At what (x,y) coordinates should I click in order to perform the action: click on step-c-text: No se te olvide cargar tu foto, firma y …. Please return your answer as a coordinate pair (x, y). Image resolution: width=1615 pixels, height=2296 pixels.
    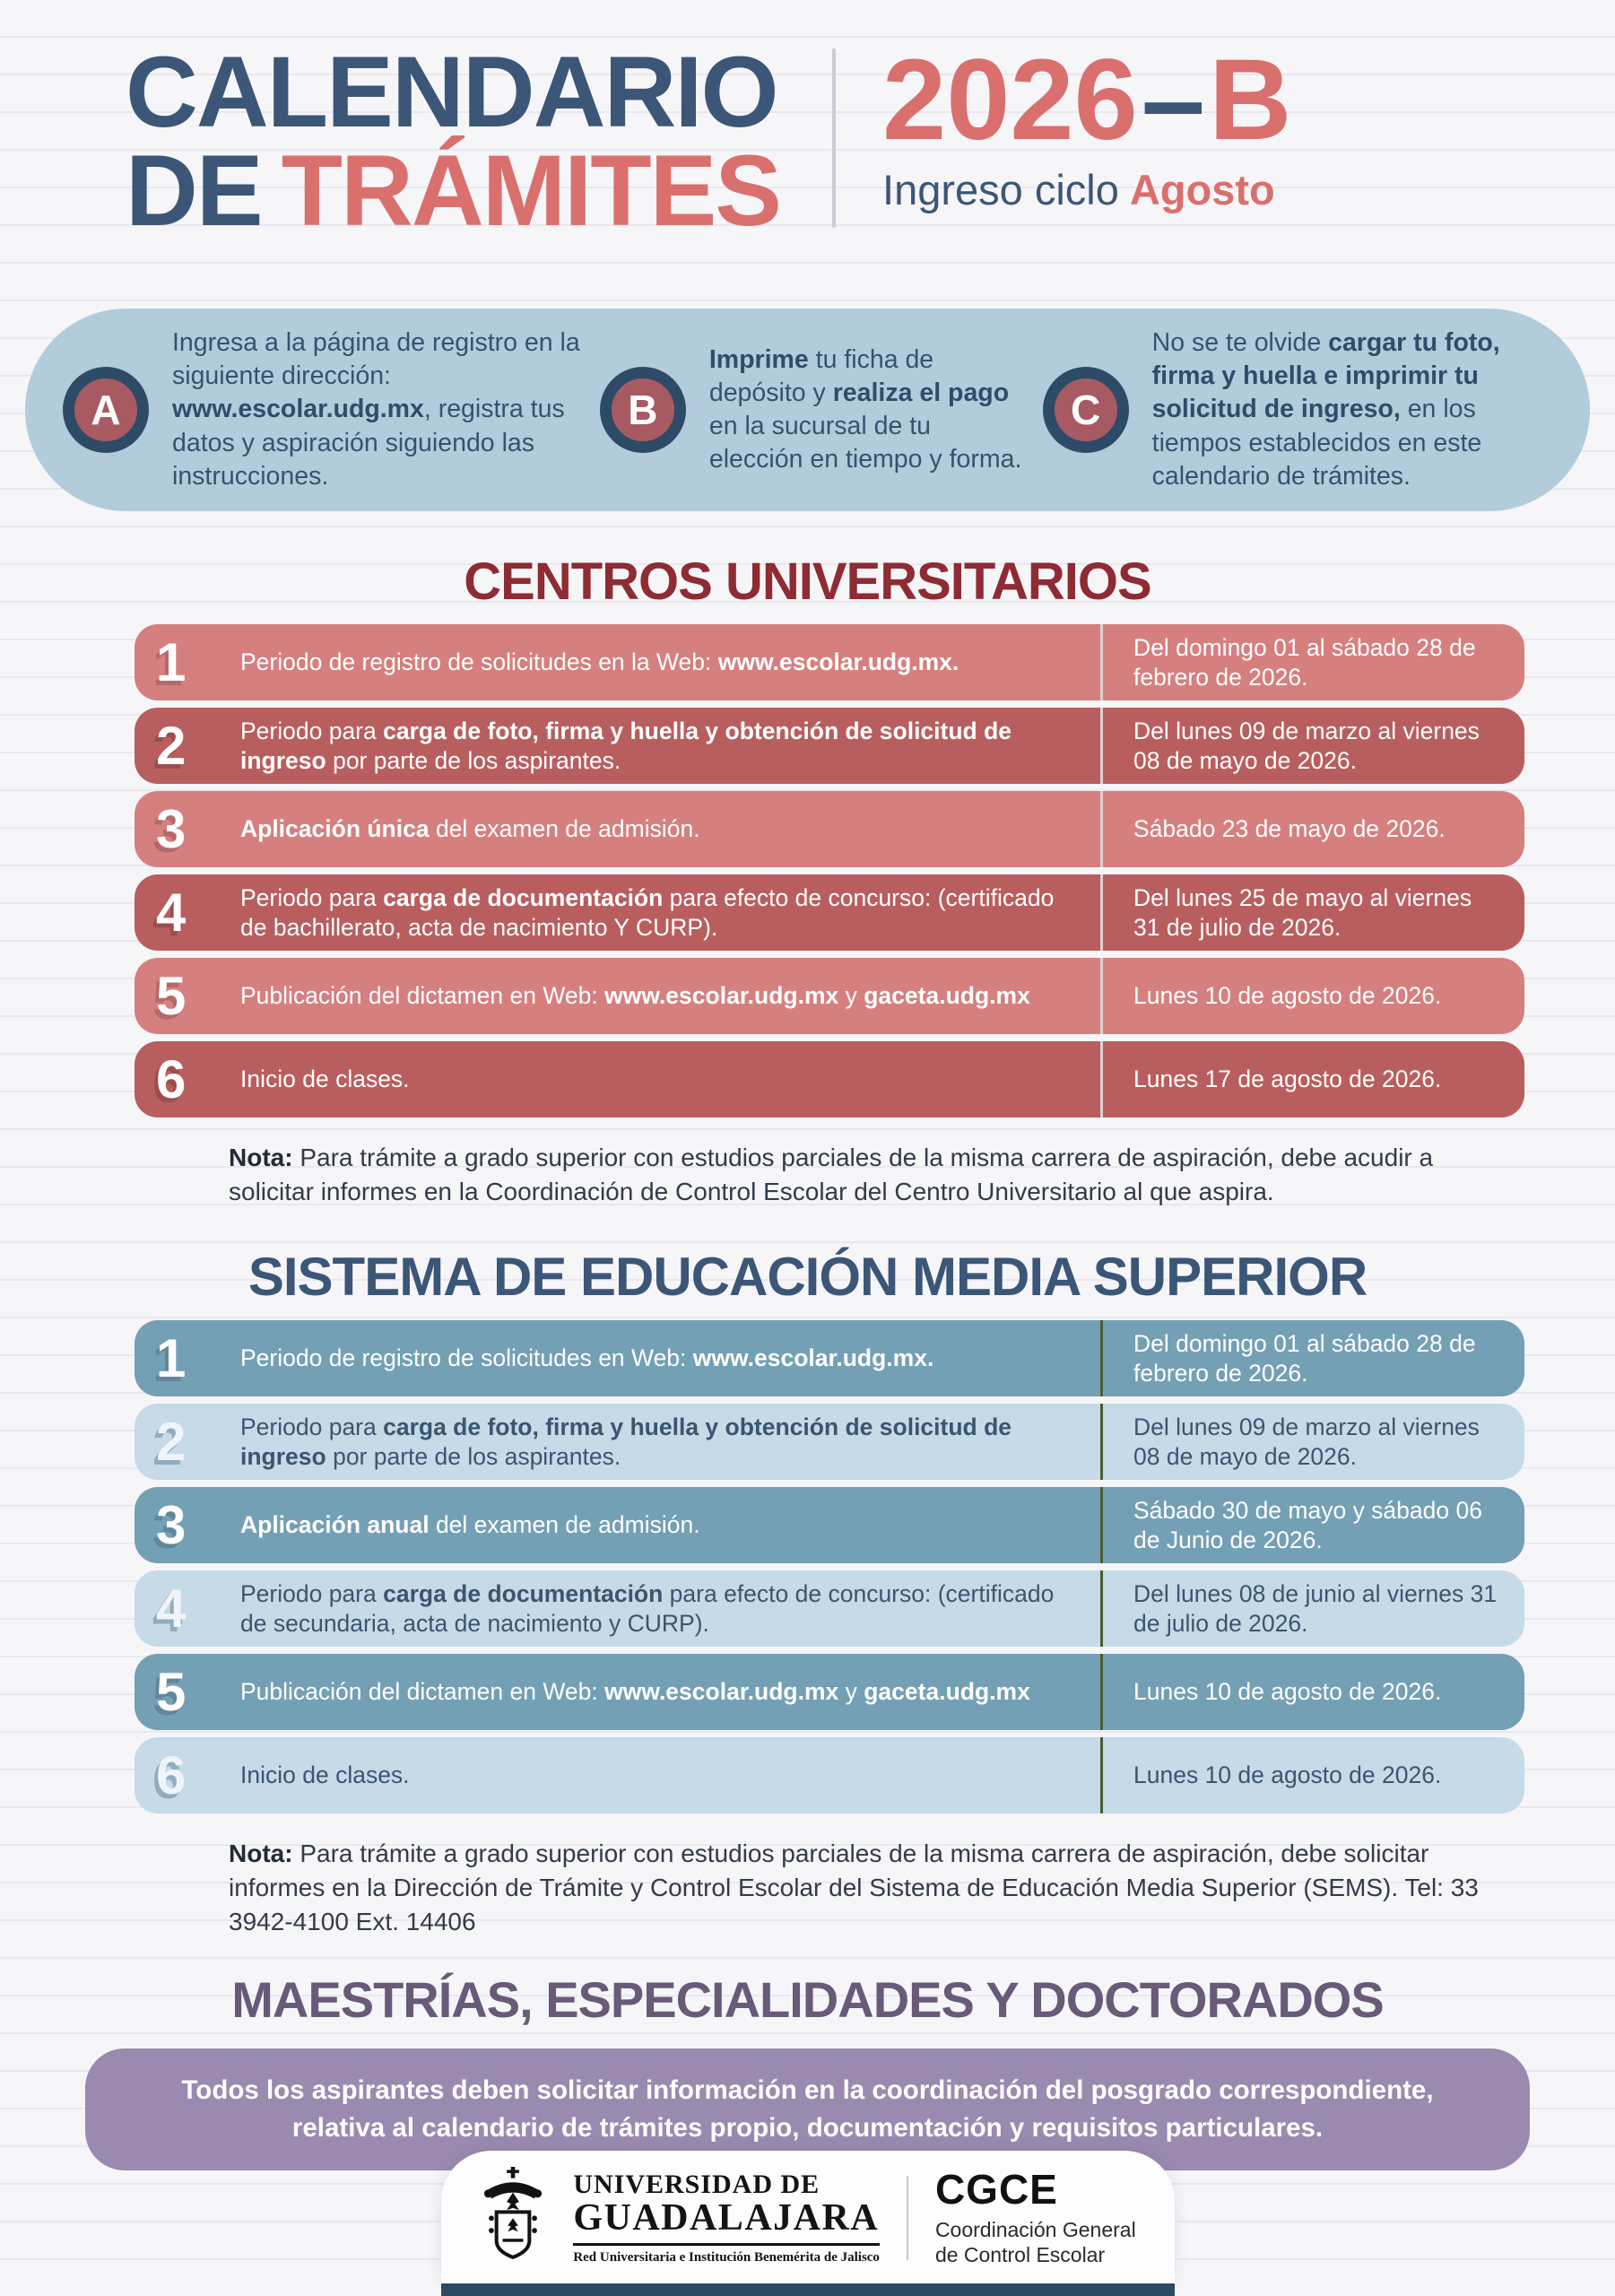
    Looking at the image, I should click on (1325, 409).